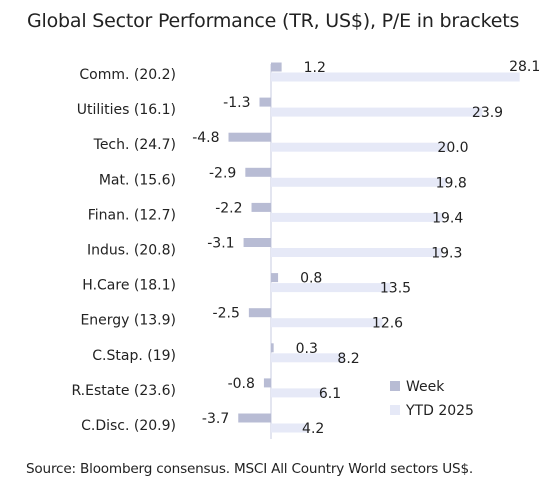 The height and width of the screenshot is (489, 554). What do you see at coordinates (205, 138) in the screenshot?
I see `week-value-label: -4.8` at bounding box center [205, 138].